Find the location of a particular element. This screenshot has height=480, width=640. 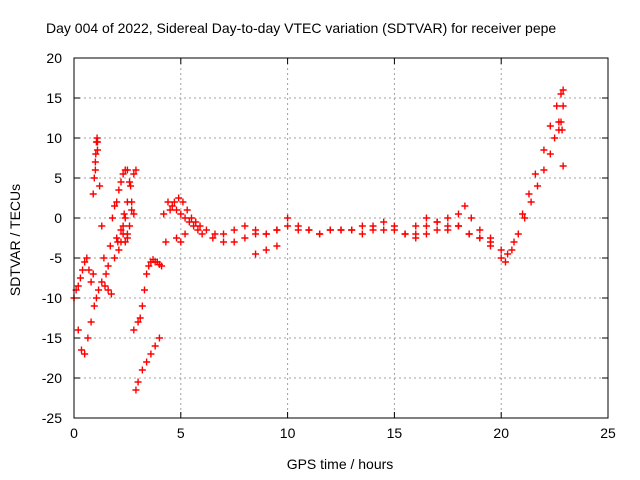

y-axis-label: SDTVAR / TECUs is located at coordinates (15, 240).